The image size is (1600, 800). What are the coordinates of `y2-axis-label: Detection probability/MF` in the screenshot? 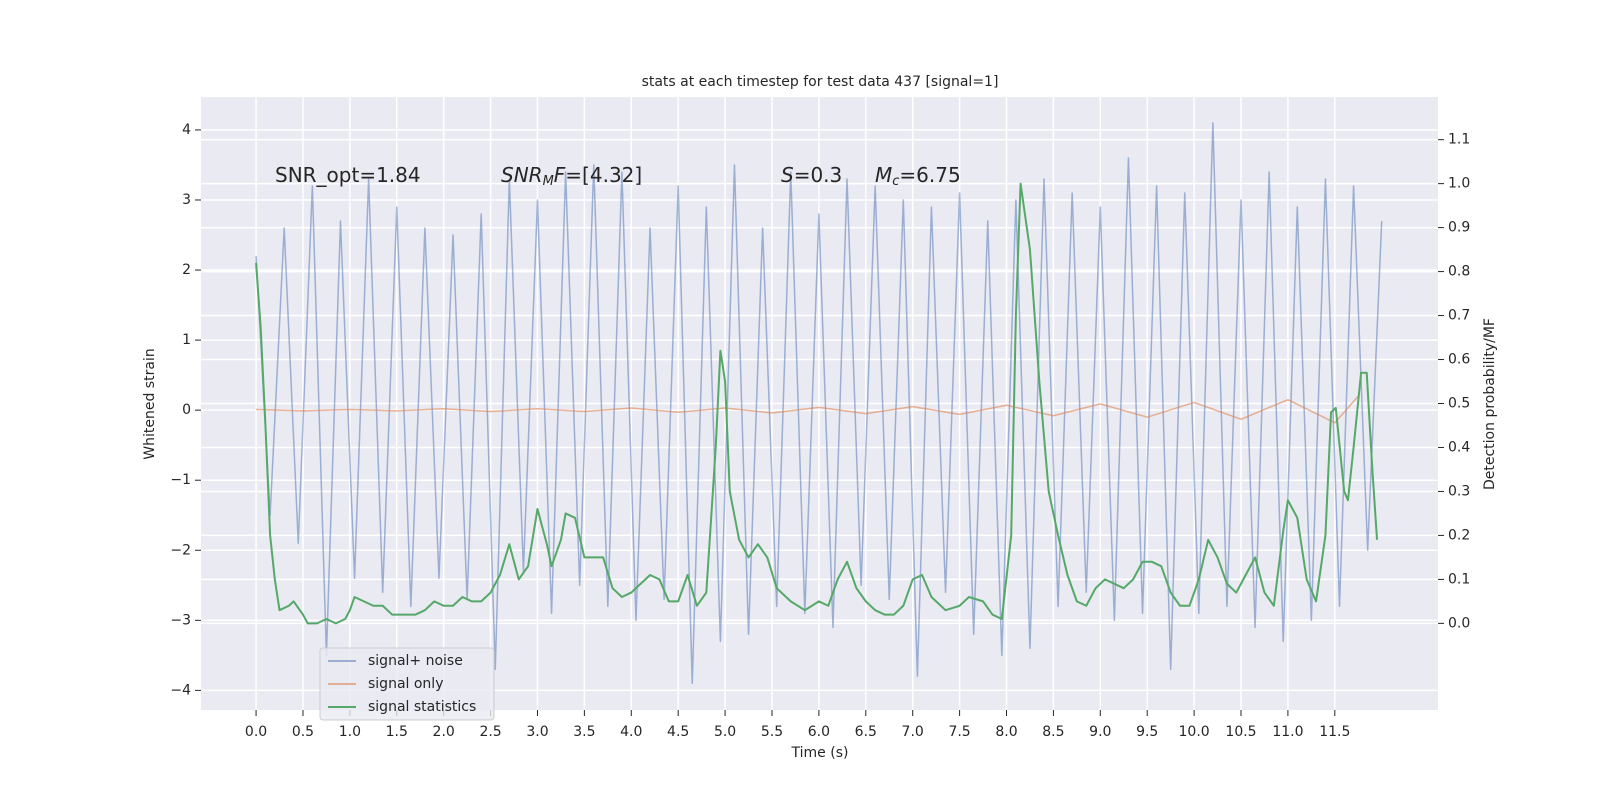 It's located at (1490, 404).